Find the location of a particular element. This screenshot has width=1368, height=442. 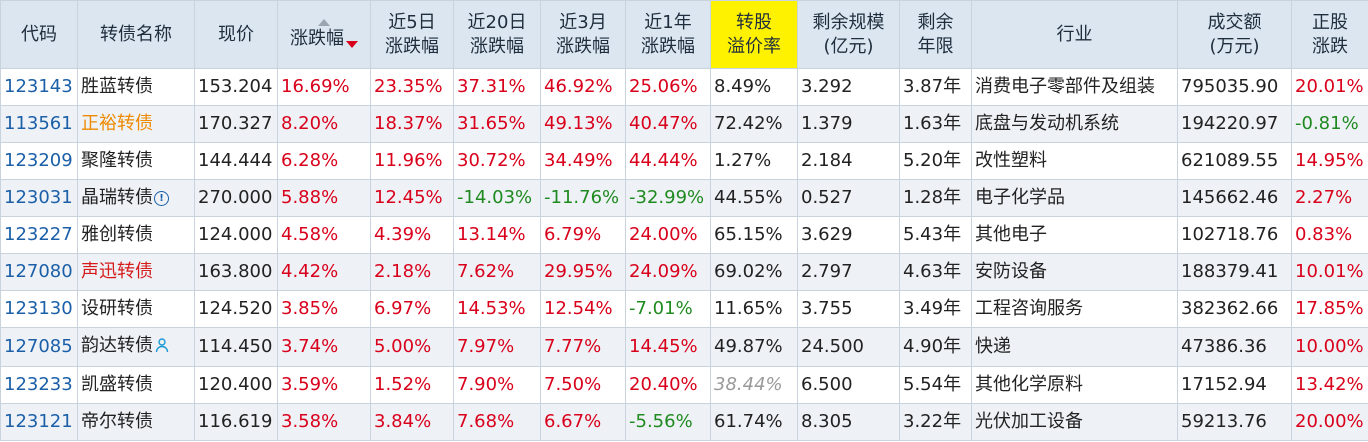

name-value: 雅创转债 is located at coordinates (117, 234).